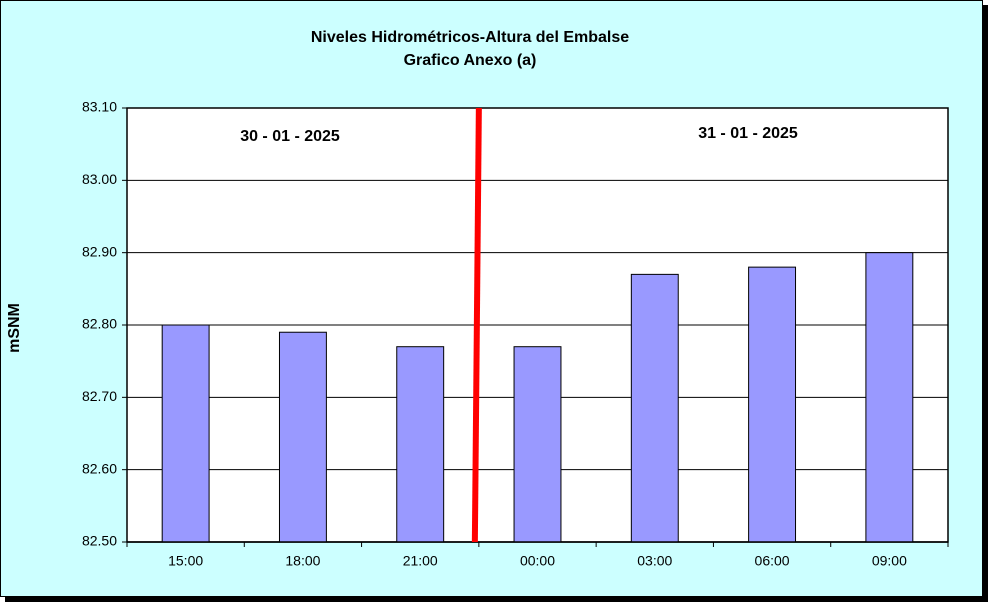 Image resolution: width=989 pixels, height=608 pixels. What do you see at coordinates (654, 561) in the screenshot?
I see `x-tick-label: 03:00` at bounding box center [654, 561].